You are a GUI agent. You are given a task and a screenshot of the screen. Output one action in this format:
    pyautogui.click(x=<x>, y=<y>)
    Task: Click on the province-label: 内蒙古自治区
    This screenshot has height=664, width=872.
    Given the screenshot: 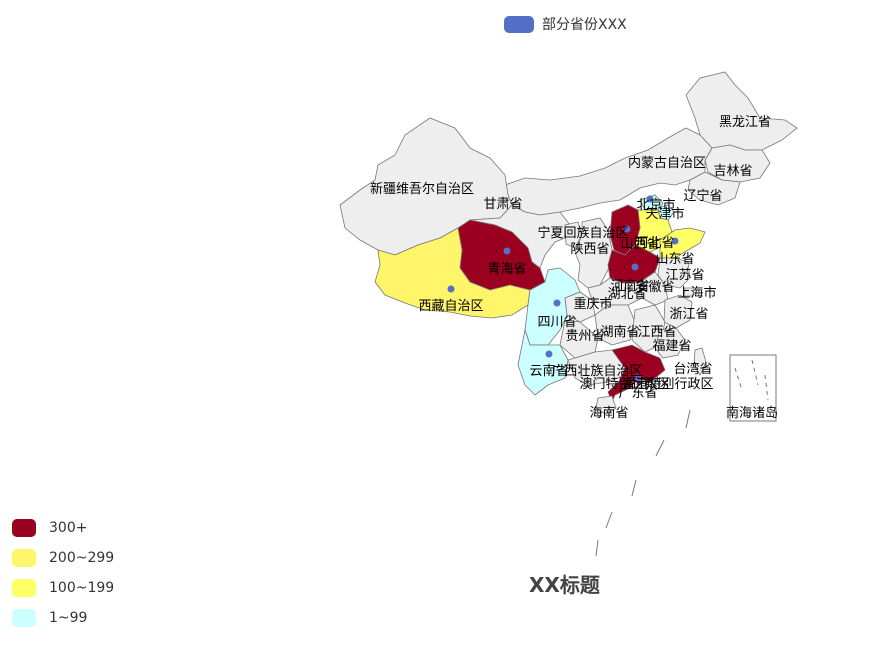 What is the action you would take?
    pyautogui.click(x=667, y=163)
    